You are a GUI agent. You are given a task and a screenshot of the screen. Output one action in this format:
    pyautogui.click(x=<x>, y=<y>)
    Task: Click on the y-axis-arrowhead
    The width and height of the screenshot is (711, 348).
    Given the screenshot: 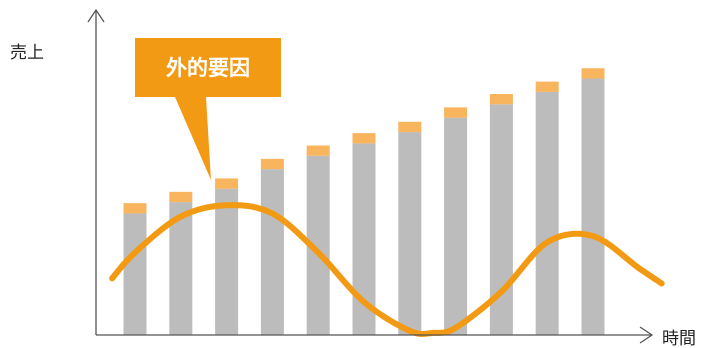 What is the action you would take?
    pyautogui.click(x=96, y=15)
    